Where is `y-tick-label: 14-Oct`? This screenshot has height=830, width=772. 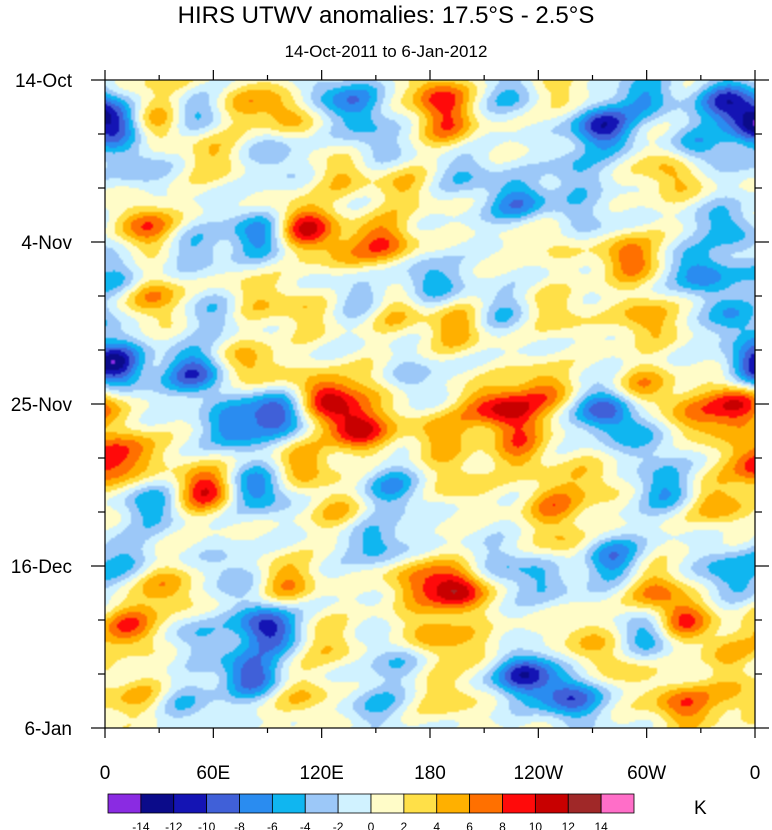
y-tick-label: 14-Oct is located at coordinates (44, 81).